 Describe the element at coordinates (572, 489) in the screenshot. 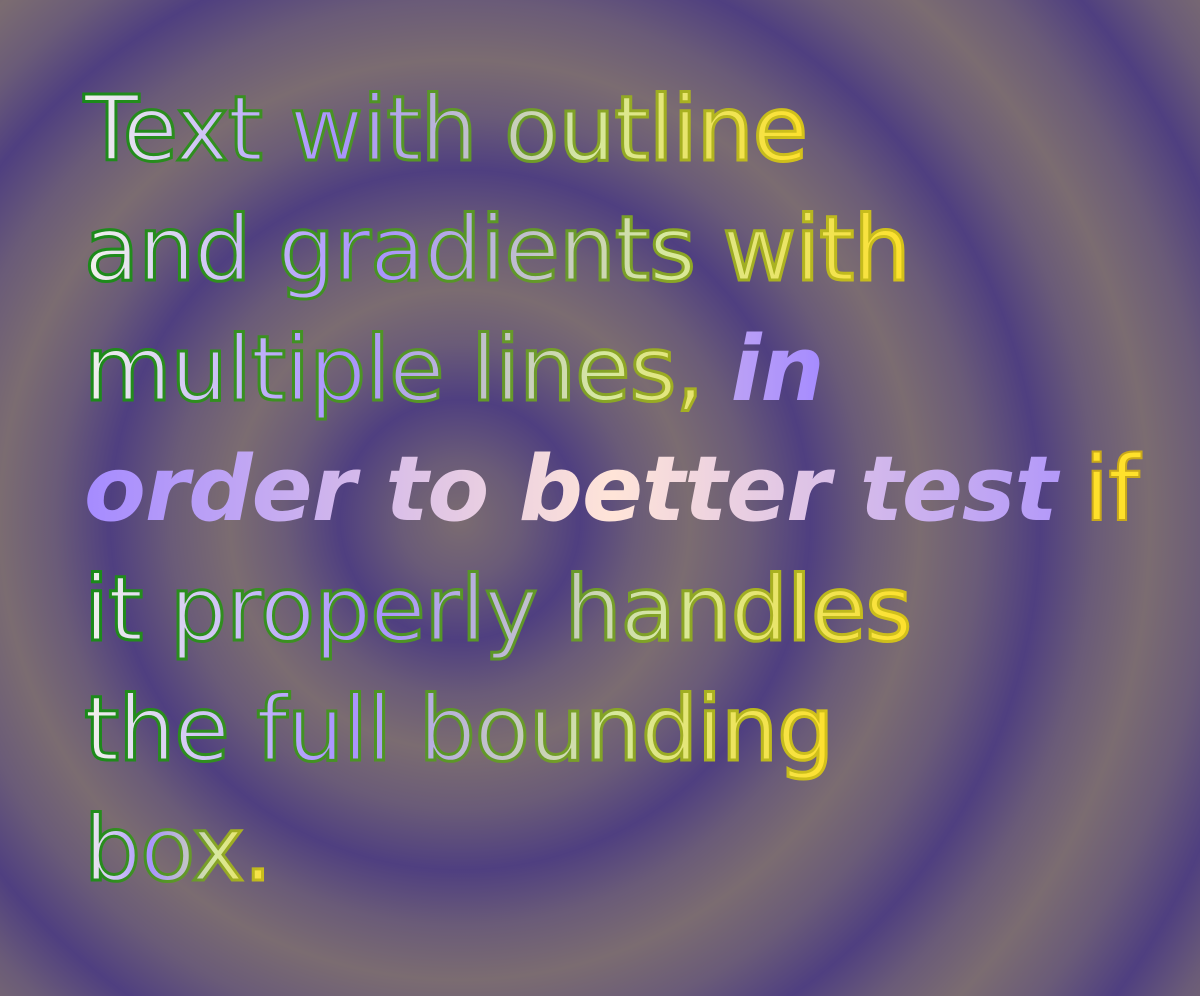

I see `text-line-4-emphasis: order to better test` at that location.